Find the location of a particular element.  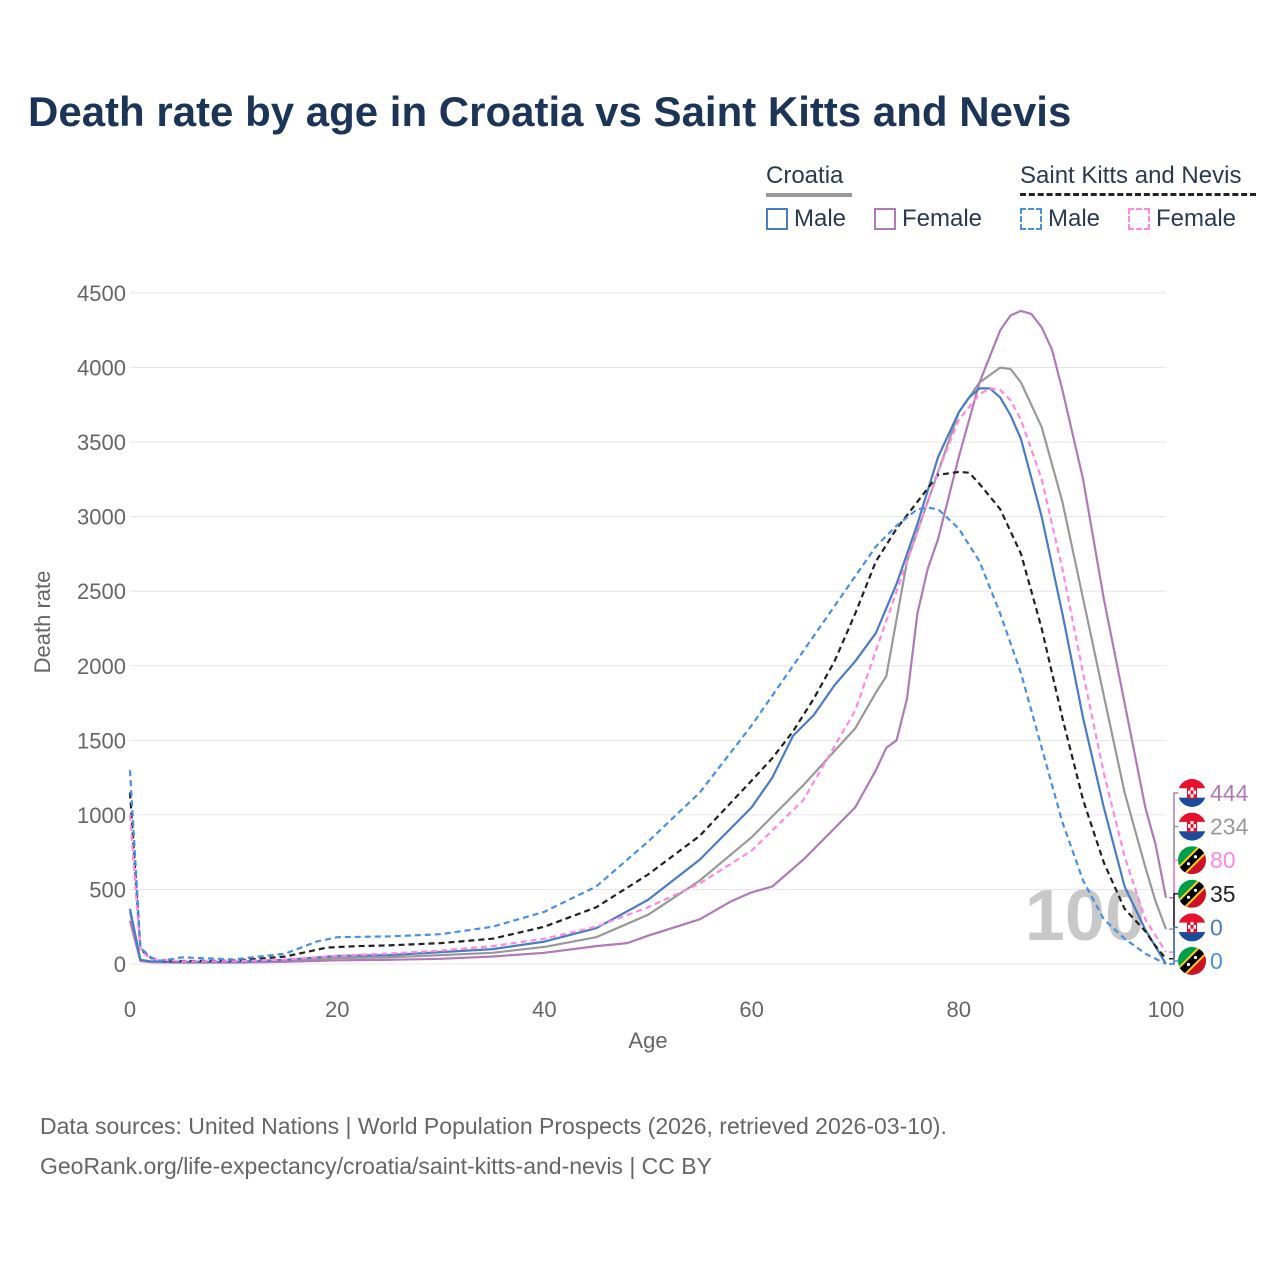

x-tick-label-0: 0 is located at coordinates (130, 1009).